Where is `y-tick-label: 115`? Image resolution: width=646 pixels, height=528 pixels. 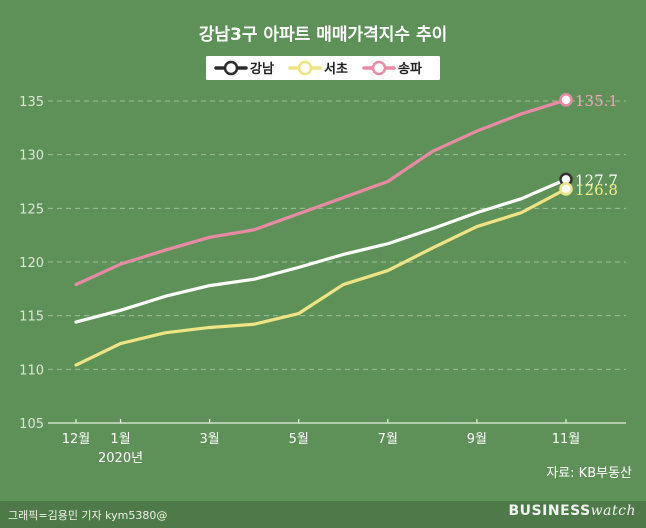
y-tick-label: 115 is located at coordinates (31, 317).